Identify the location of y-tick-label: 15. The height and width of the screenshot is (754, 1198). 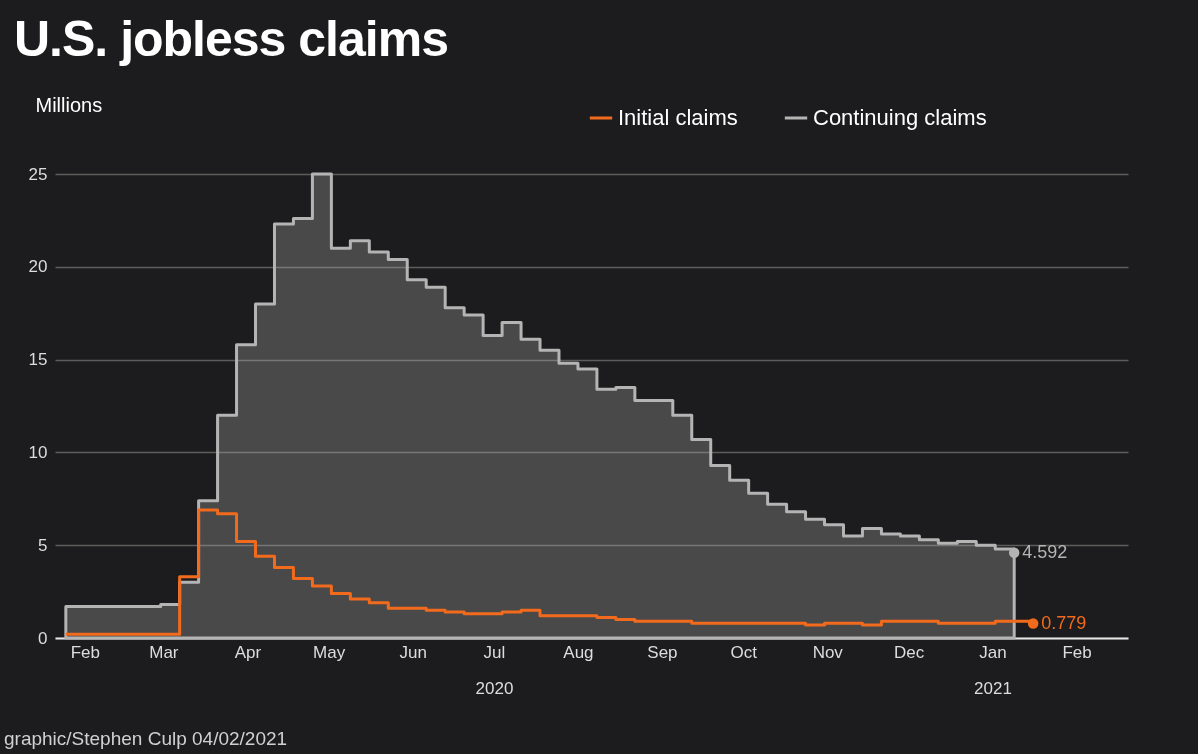
(38, 360).